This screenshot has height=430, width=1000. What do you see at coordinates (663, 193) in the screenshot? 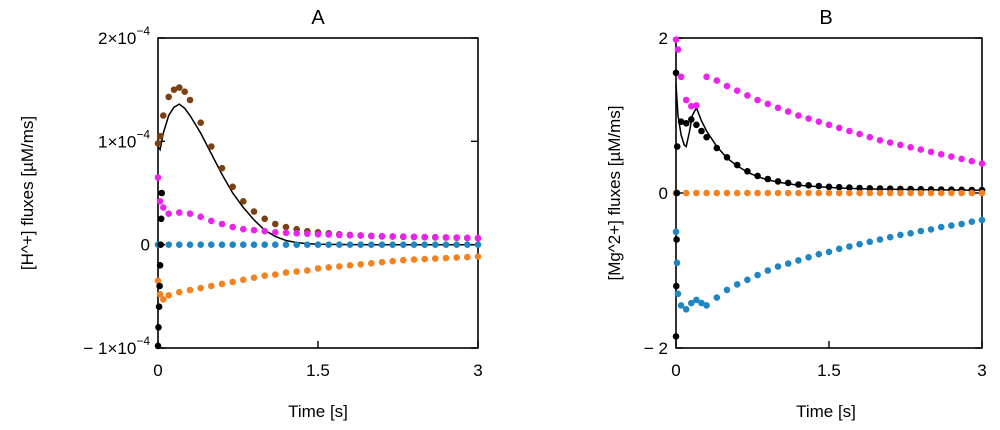
I see `panel-b-y-tick-label: 0` at bounding box center [663, 193].